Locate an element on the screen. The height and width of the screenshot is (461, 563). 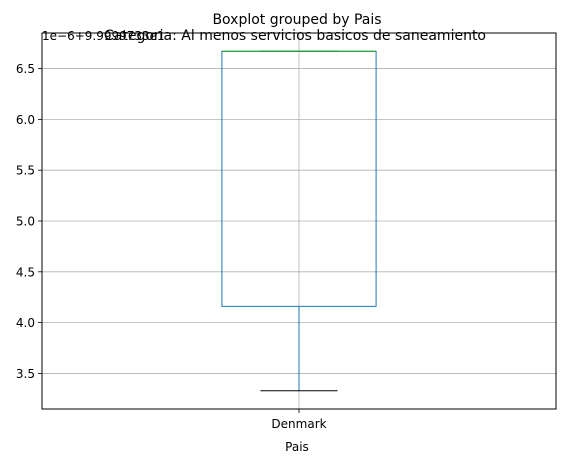
x-tick-label: Denmark is located at coordinates (298, 424).